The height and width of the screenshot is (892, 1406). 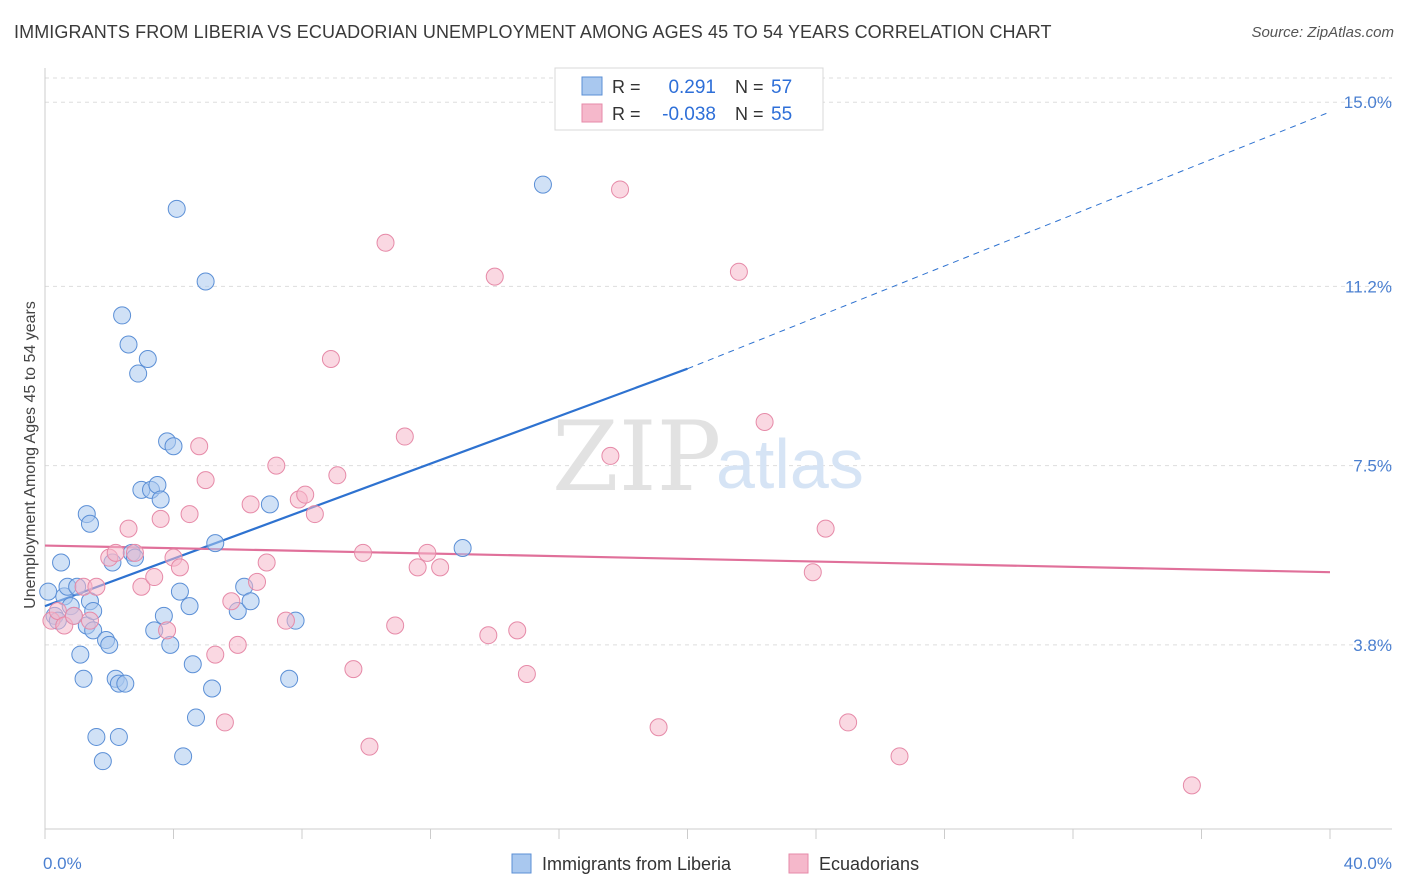 What do you see at coordinates (1368, 863) in the screenshot?
I see `x-tick-label-max: 40.0%` at bounding box center [1368, 863].